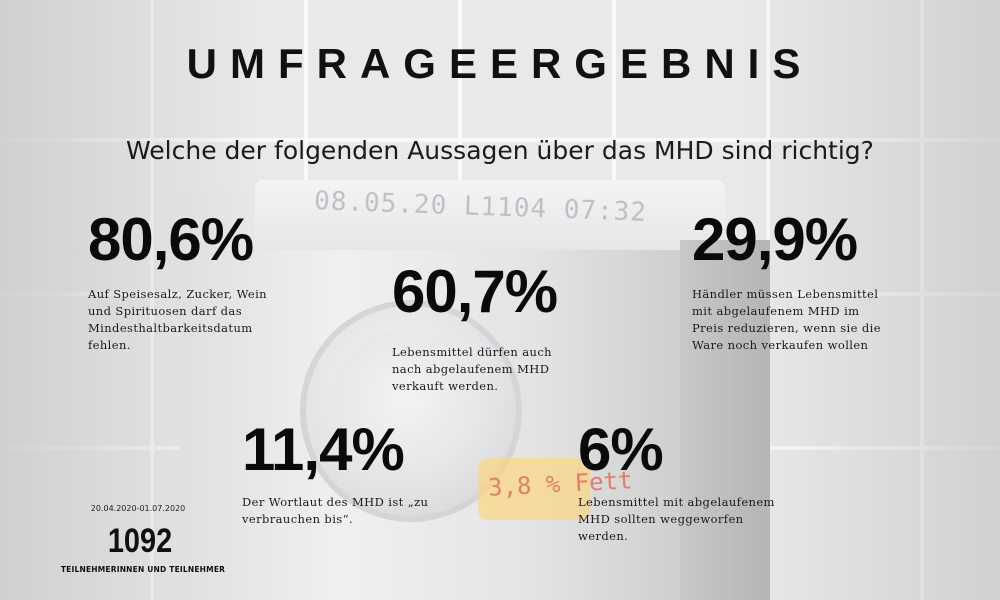  I want to click on participant-count: 1092, so click(140, 541).